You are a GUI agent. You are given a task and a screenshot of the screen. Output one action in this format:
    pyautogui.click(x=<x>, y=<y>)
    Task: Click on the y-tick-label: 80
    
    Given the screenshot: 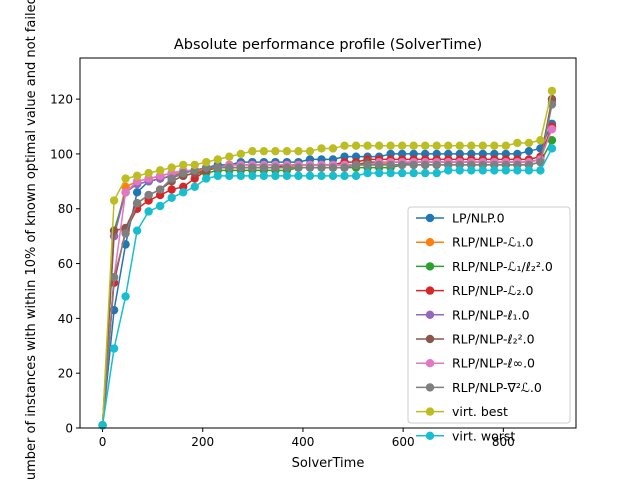 What is the action you would take?
    pyautogui.click(x=65, y=209)
    